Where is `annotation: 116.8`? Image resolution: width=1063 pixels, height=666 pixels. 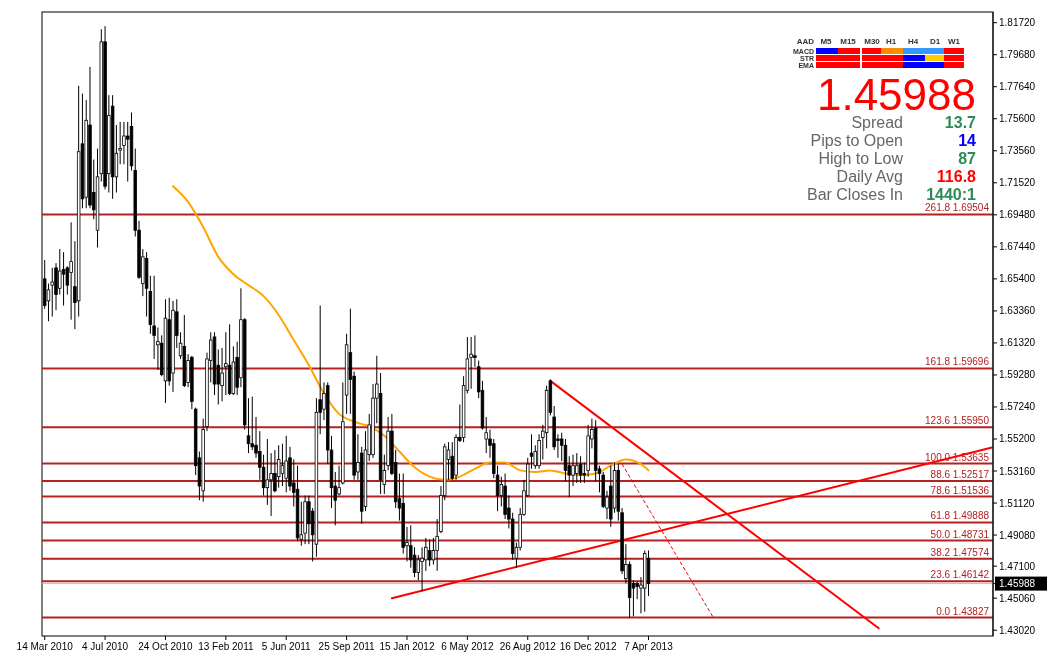
annotation: 116.8 is located at coordinates (956, 176).